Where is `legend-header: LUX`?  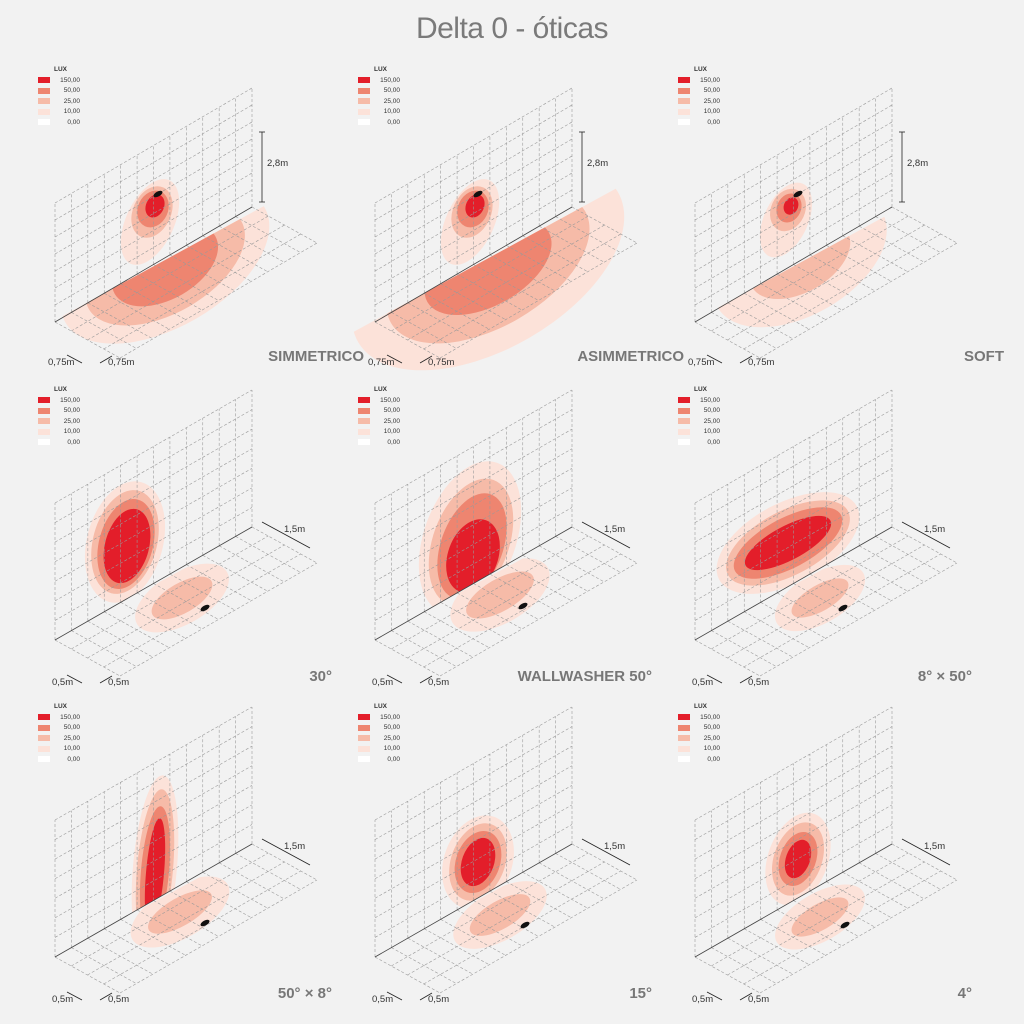 legend-header: LUX is located at coordinates (700, 389).